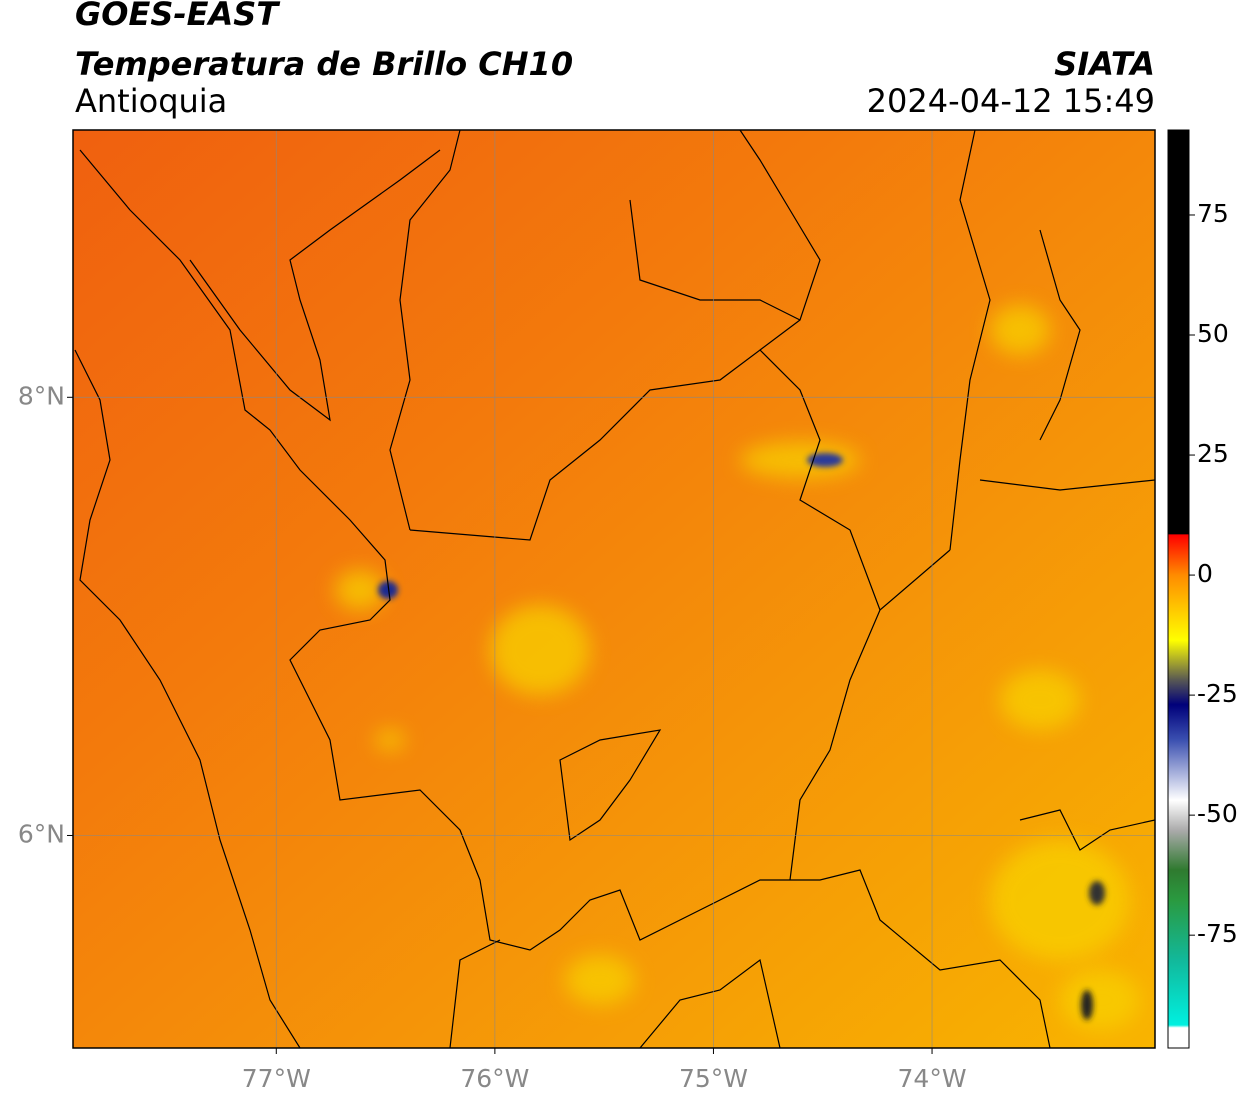 This screenshot has width=1252, height=1099. Describe the element at coordinates (1178, 589) in the screenshot. I see `colorbar` at that location.